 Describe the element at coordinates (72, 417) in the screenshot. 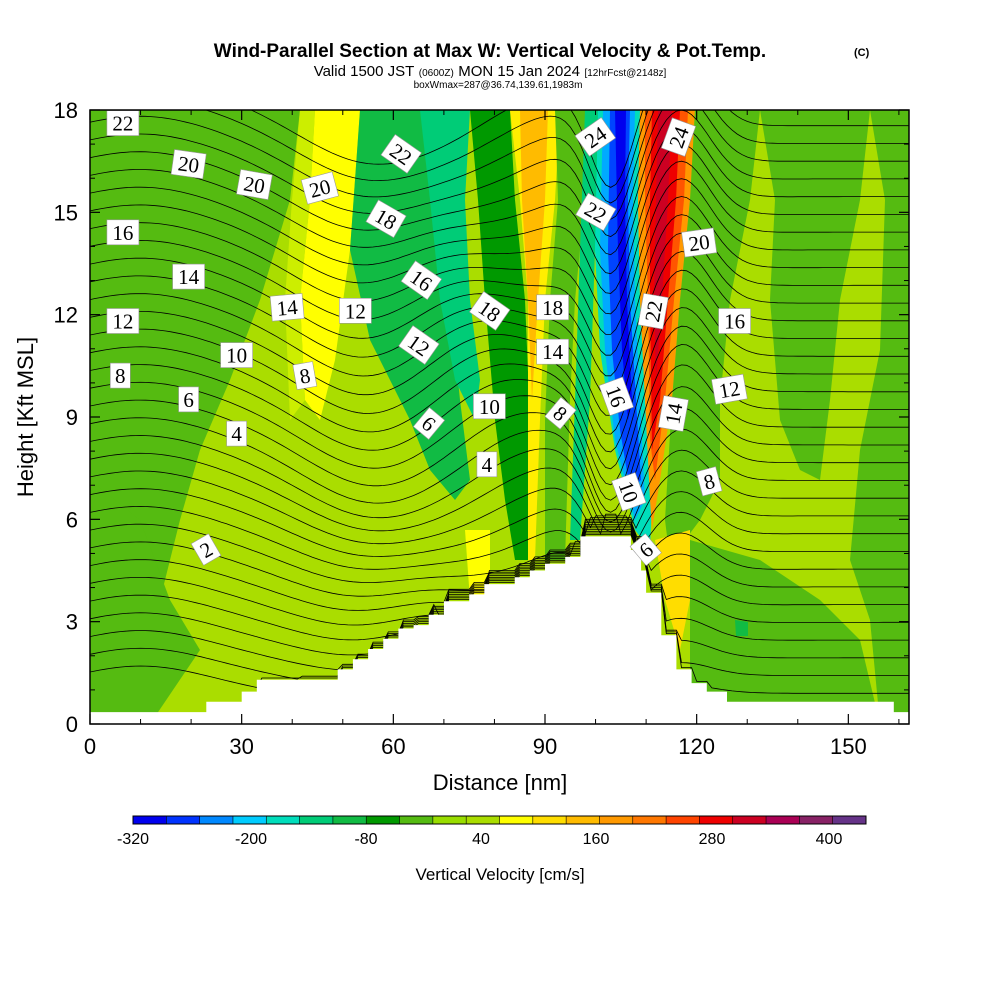

I see `y-tick-label: 9` at that location.